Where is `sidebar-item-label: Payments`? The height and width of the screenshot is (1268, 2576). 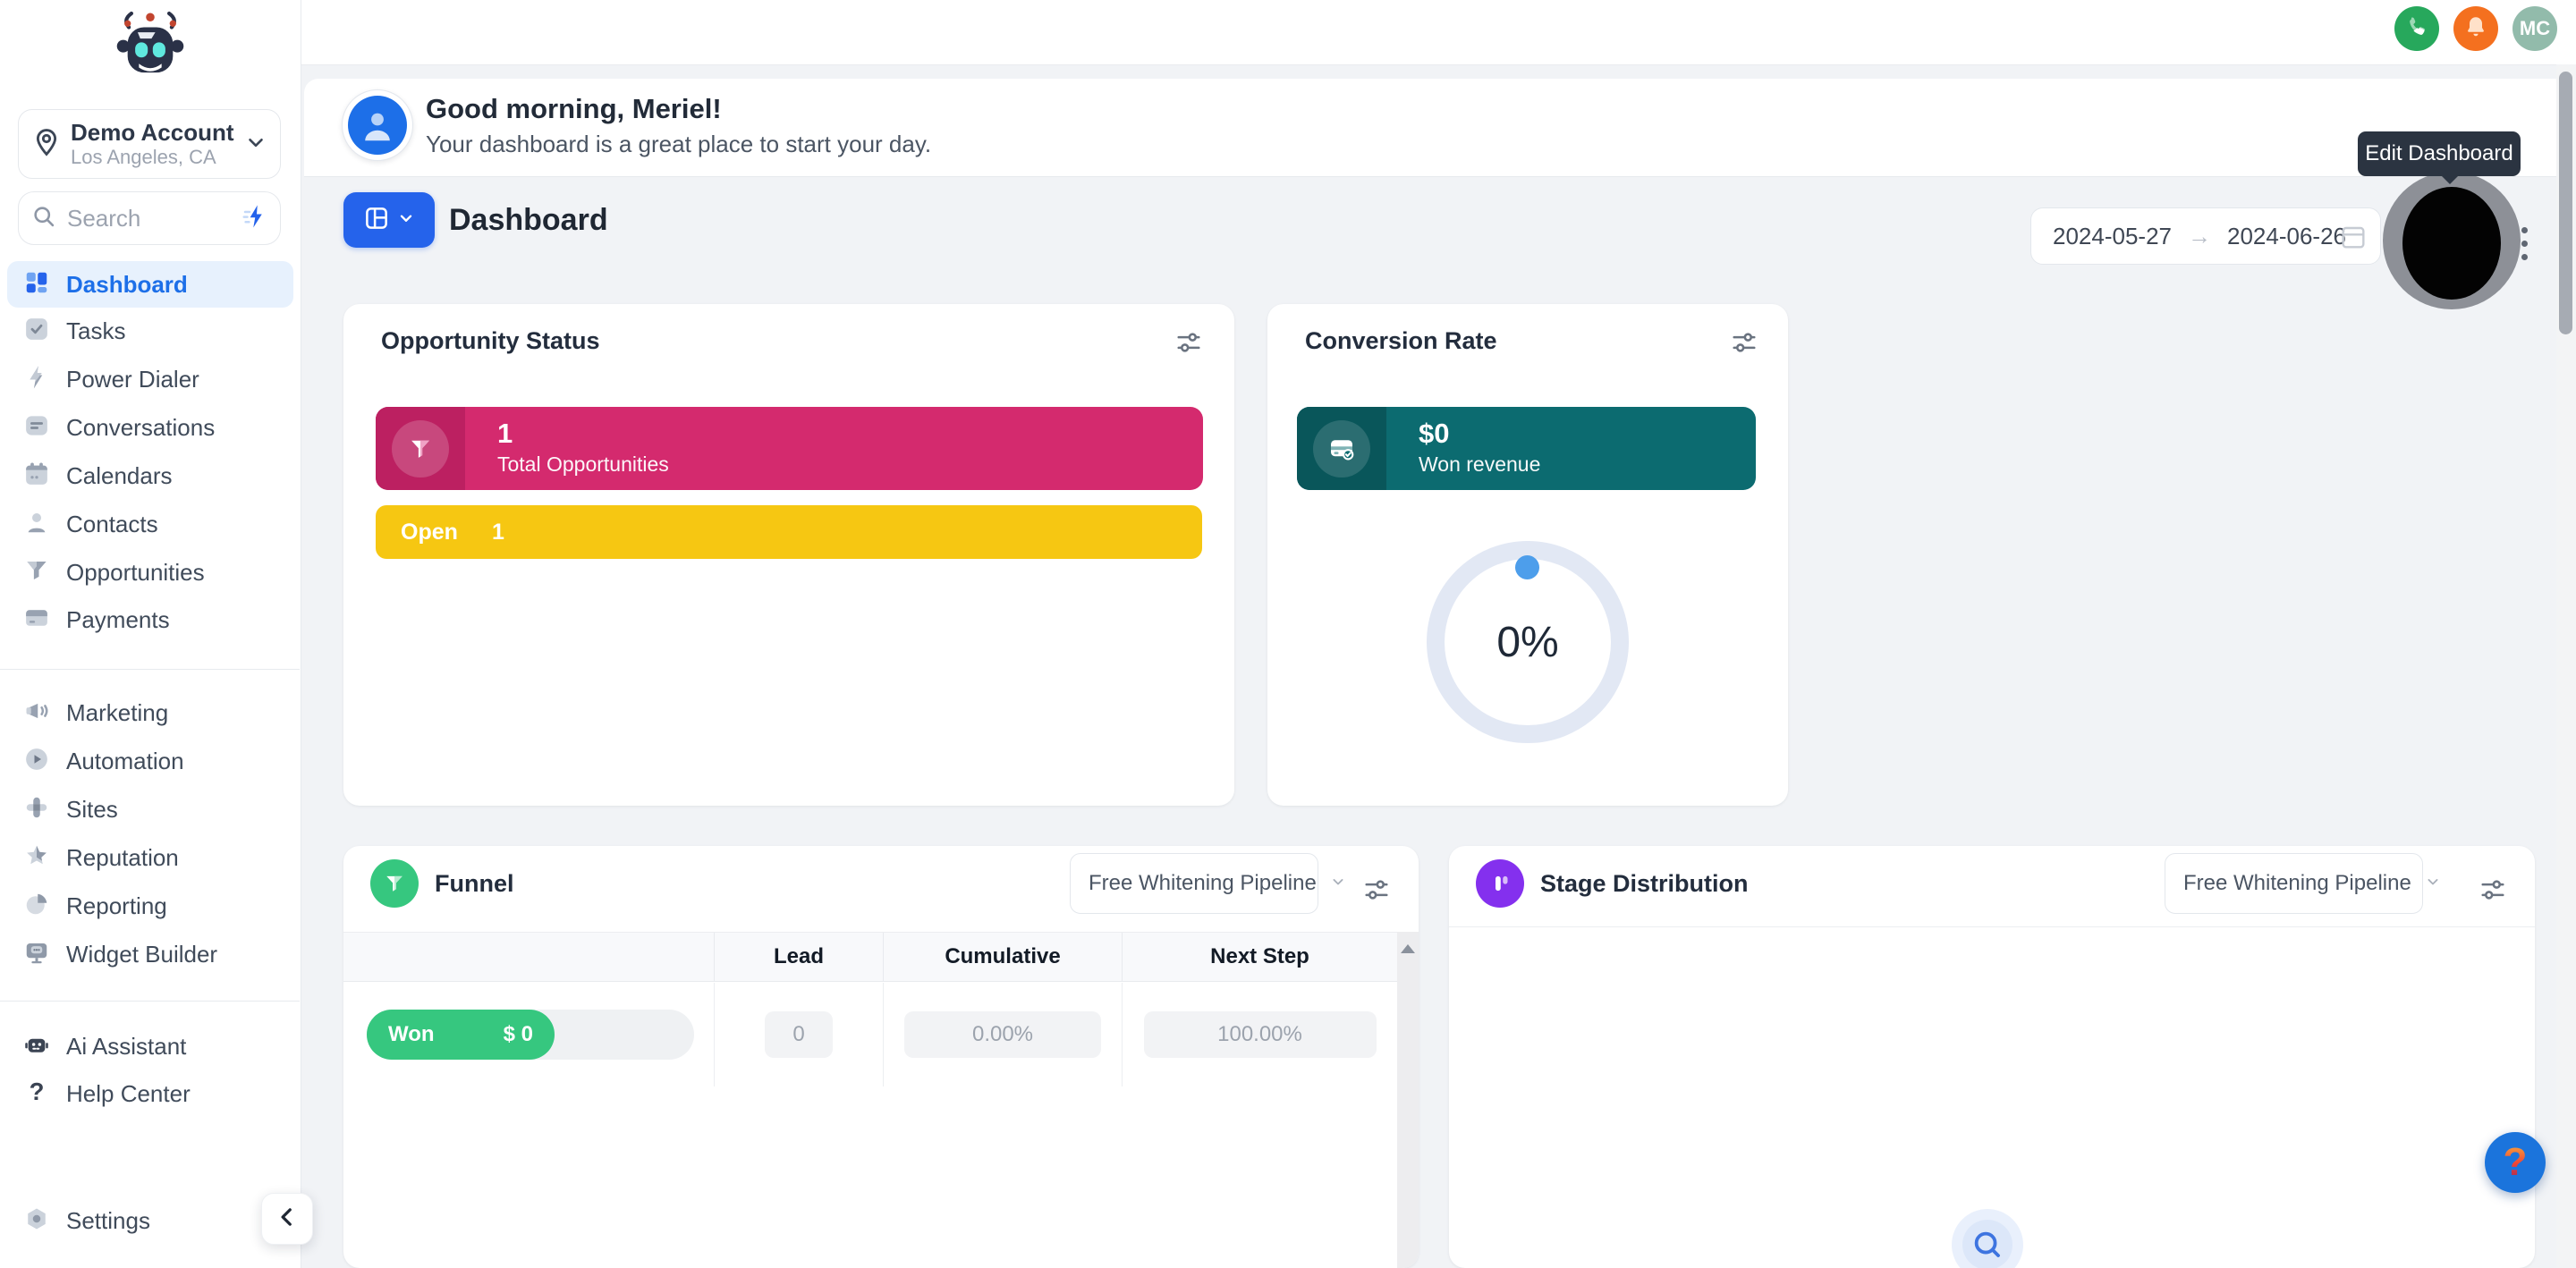
sidebar-item-label: Payments is located at coordinates (118, 619).